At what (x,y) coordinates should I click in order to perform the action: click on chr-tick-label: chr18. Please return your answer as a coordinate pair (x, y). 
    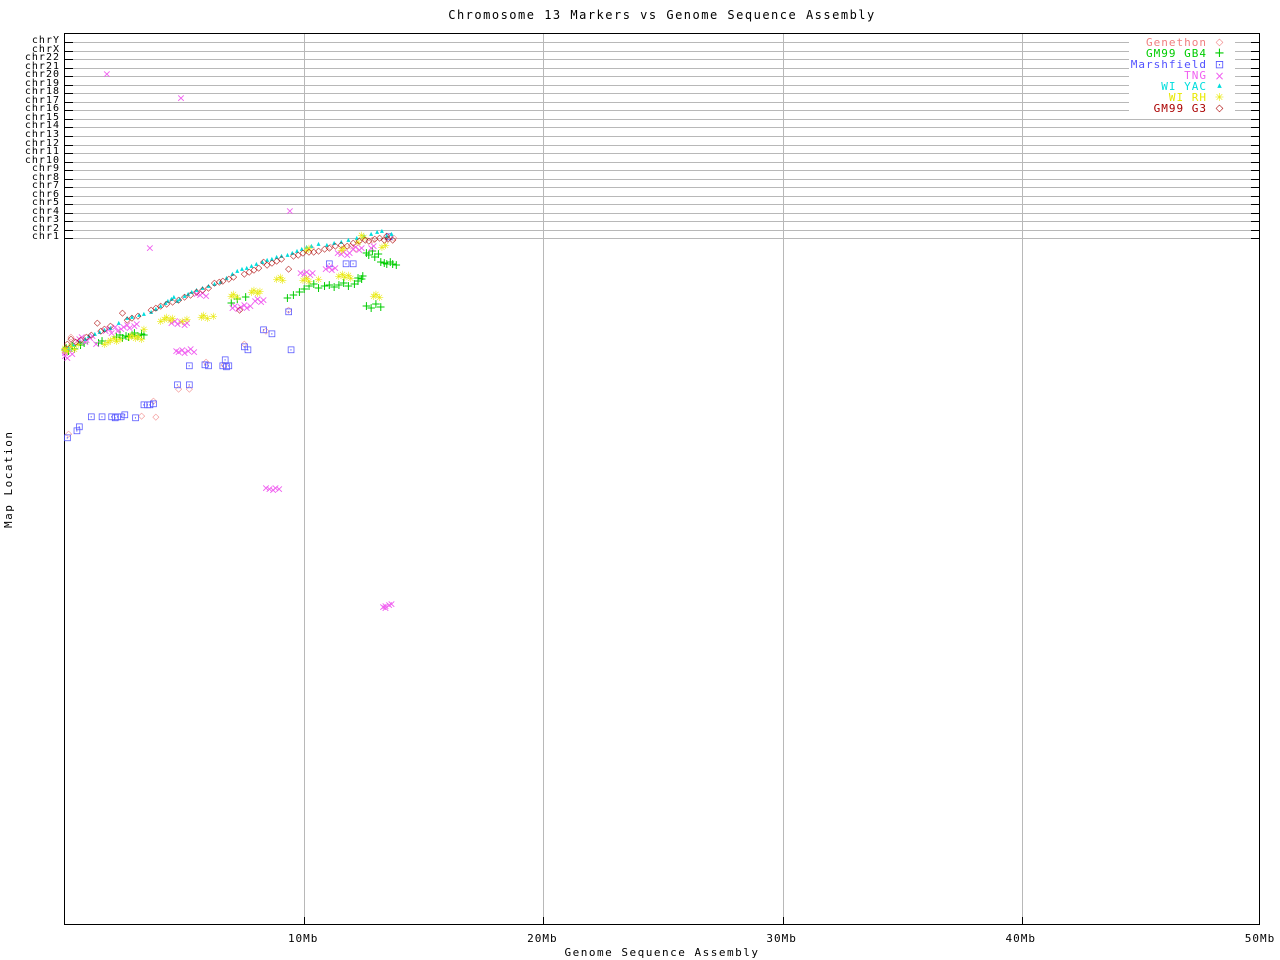
    Looking at the image, I should click on (42, 92).